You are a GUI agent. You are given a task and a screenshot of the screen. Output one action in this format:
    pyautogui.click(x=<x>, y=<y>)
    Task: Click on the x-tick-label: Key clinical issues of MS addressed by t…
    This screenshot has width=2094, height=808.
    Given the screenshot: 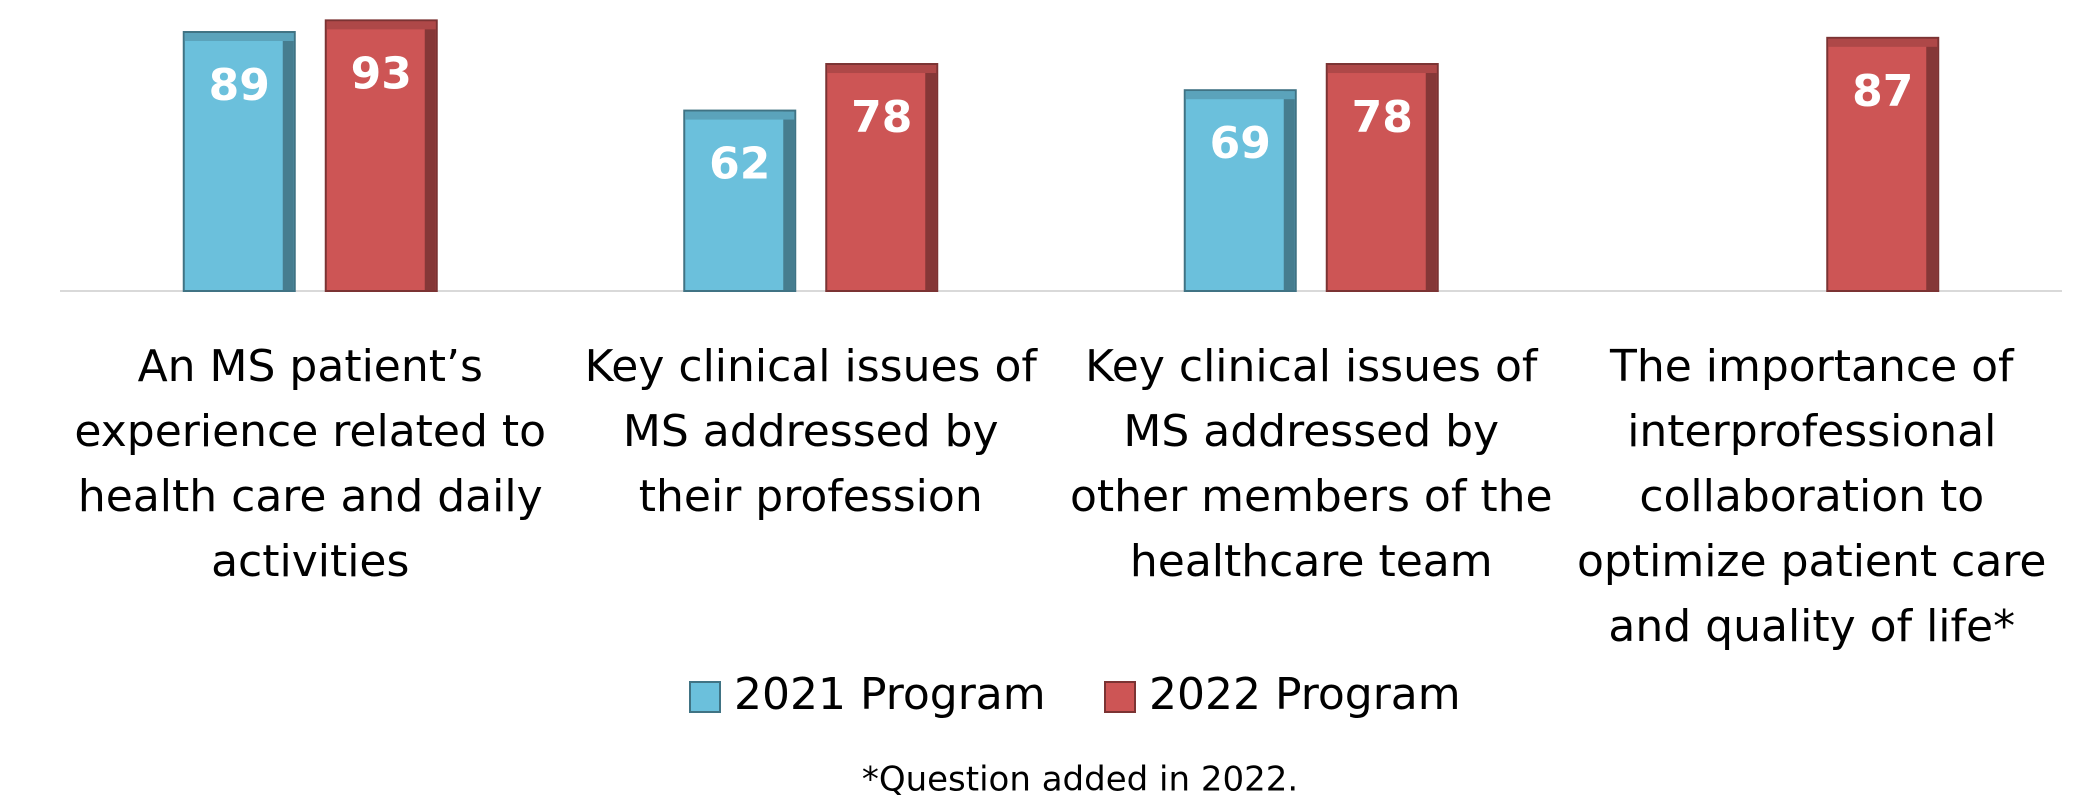 What is the action you would take?
    pyautogui.click(x=810, y=431)
    